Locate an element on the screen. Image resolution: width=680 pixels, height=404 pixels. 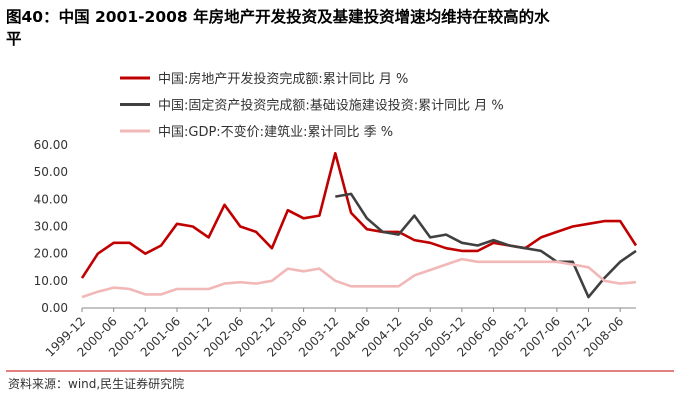
chart-title: 图40：中国 2001-2008 年房地产开发投资及基建投资增速均维持在较高的水 is located at coordinates (278, 16).